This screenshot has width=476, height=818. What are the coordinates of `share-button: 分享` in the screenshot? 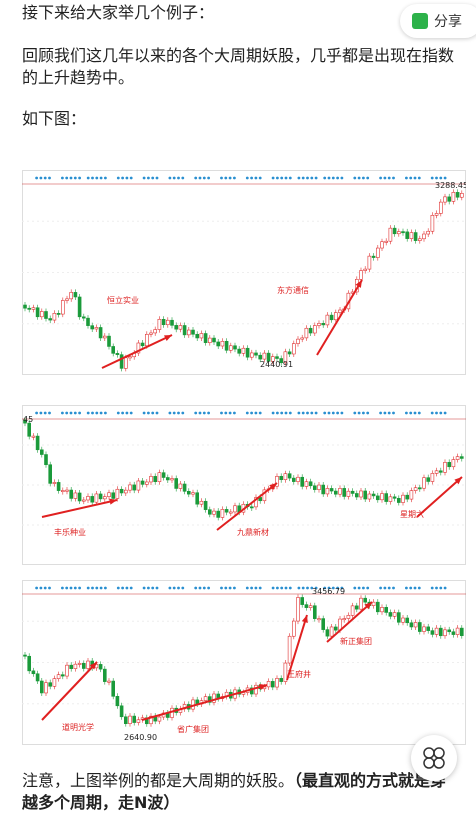 It's located at (438, 21).